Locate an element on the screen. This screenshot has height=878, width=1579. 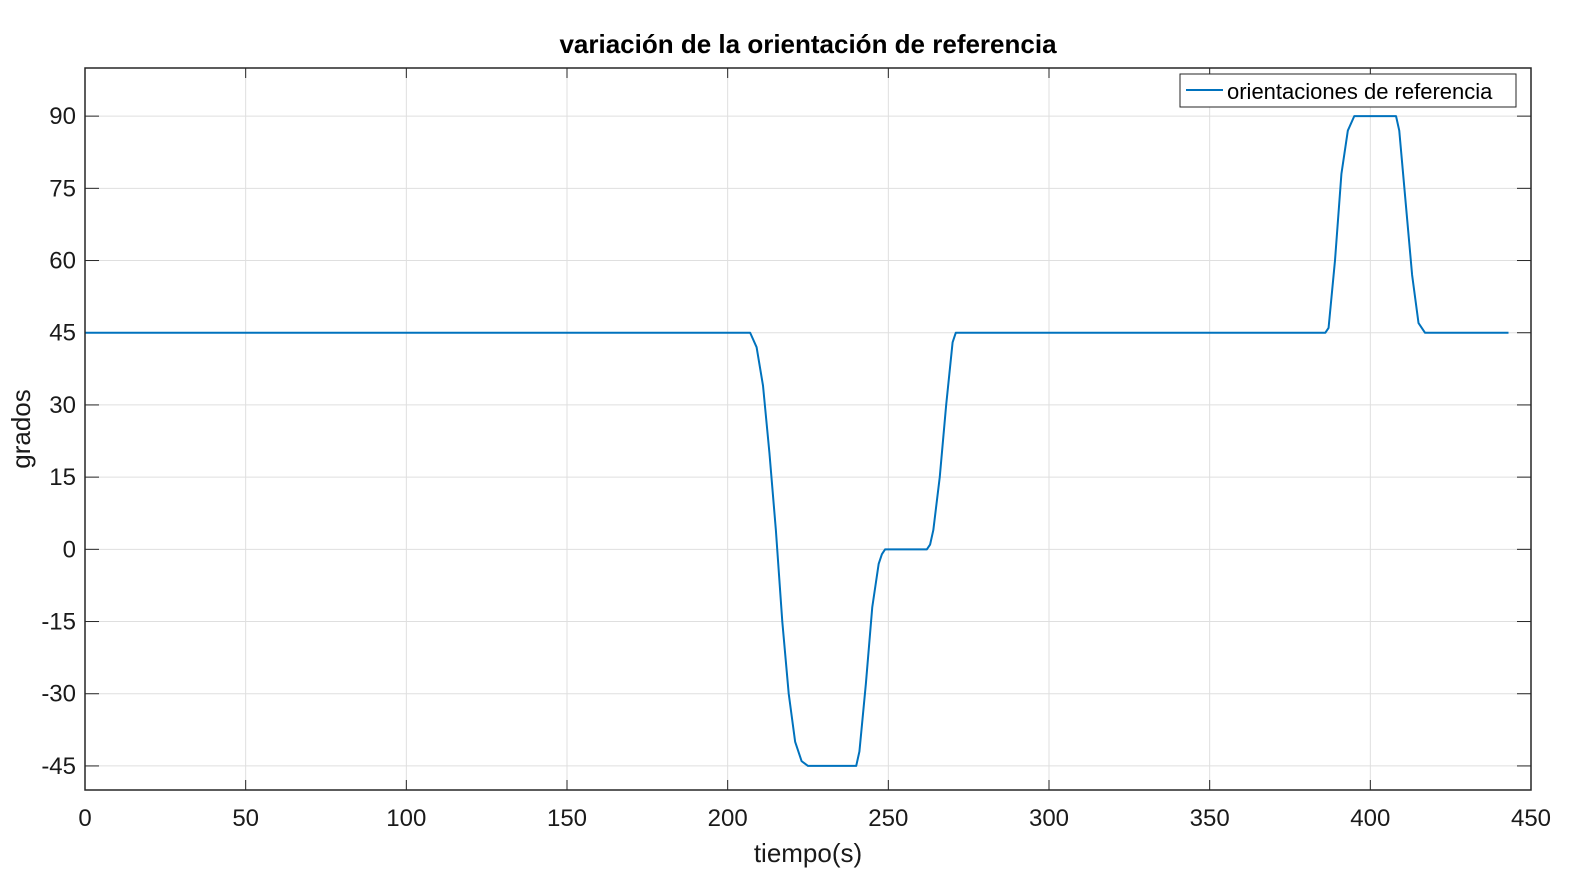
legend: orientaciones de referencia is located at coordinates (1348, 90).